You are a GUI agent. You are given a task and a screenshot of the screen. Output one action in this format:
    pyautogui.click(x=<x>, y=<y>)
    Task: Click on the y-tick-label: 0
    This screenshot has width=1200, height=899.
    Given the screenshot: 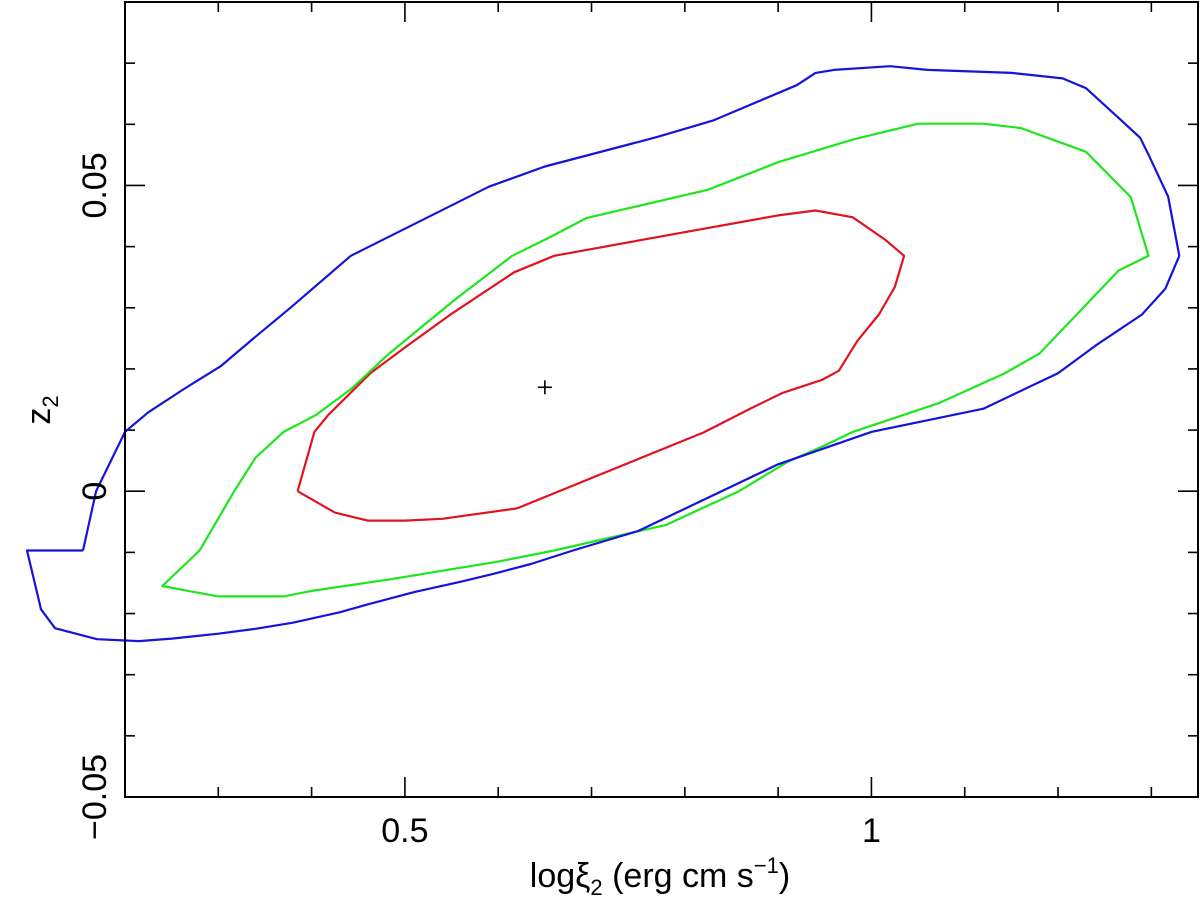 What is the action you would take?
    pyautogui.click(x=95, y=491)
    